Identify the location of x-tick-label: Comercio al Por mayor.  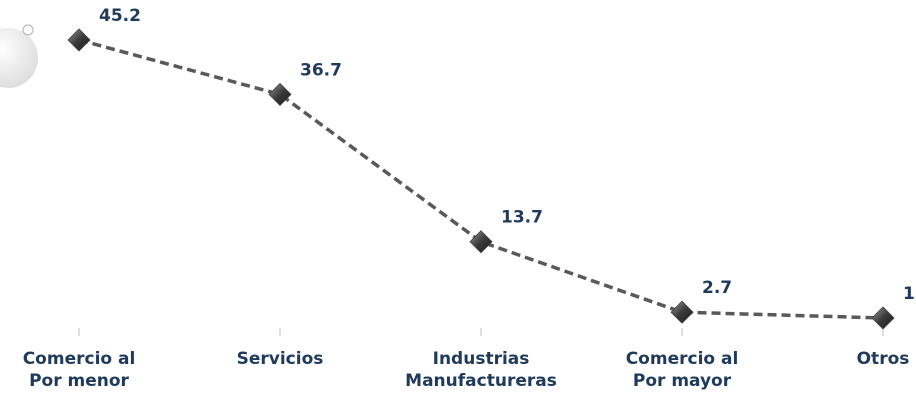
(682, 370).